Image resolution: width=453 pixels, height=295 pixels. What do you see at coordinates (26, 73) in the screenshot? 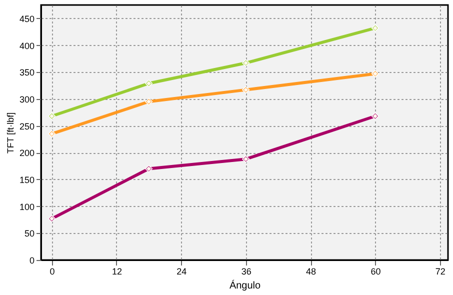
I see `y-tick-label: 350` at bounding box center [26, 73].